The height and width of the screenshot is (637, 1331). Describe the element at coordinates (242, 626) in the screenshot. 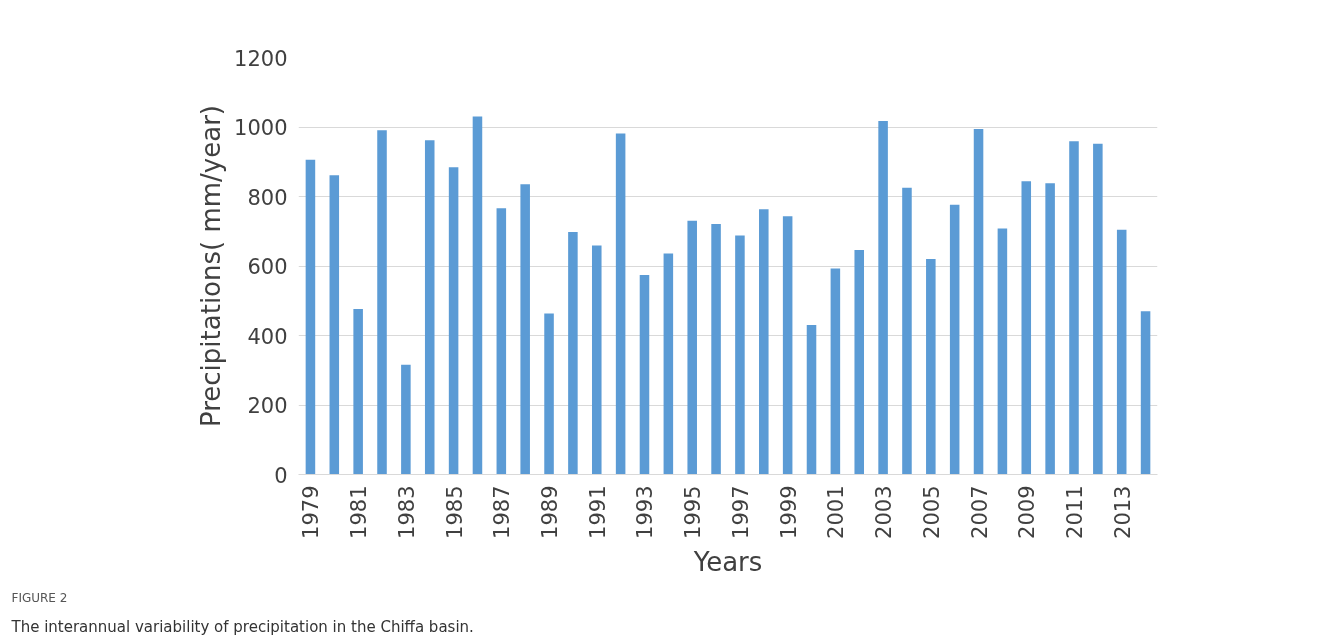

I see `text: The interannual variability of precipitation in the Chiffa basin.` at that location.